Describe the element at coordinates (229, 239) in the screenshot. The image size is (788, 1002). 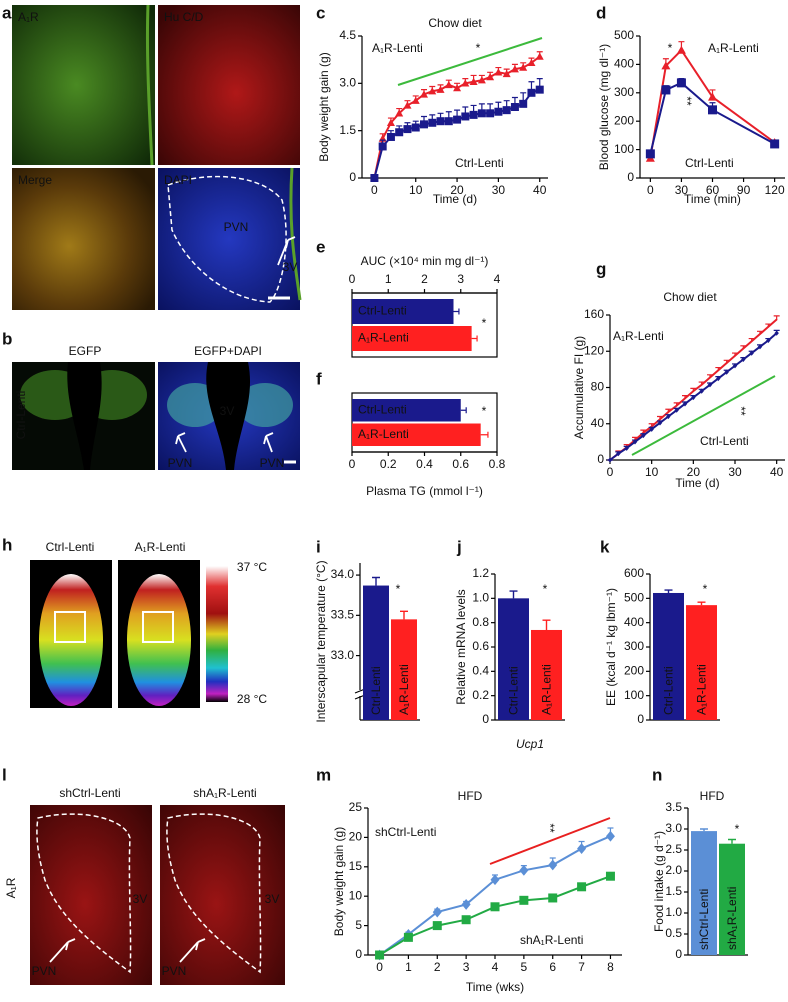
I see `micrograph` at that location.